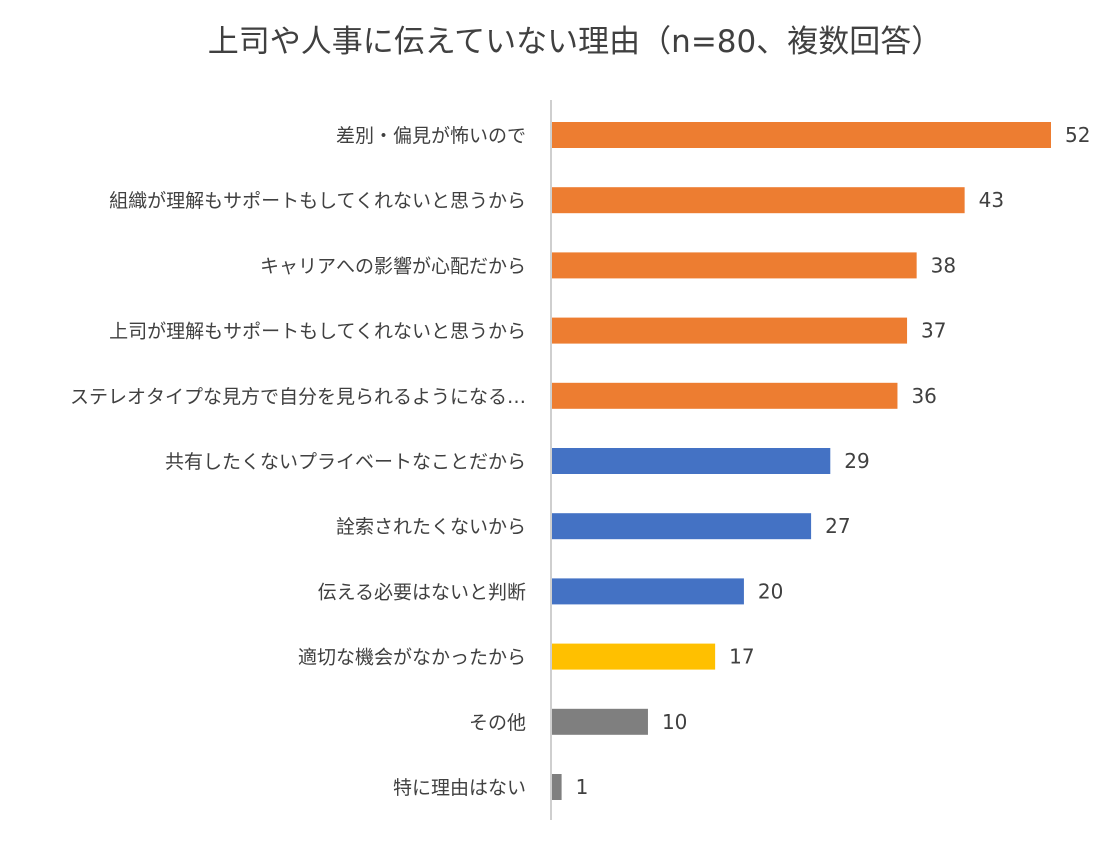  Describe the element at coordinates (923, 396) in the screenshot. I see `value-label-4: 36` at that location.